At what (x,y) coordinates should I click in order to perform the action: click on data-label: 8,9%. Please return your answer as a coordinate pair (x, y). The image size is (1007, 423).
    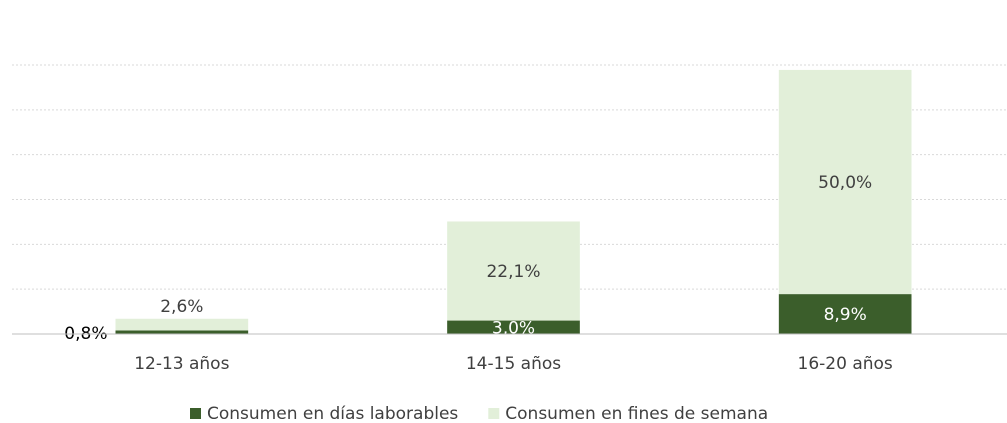
    Looking at the image, I should click on (845, 315).